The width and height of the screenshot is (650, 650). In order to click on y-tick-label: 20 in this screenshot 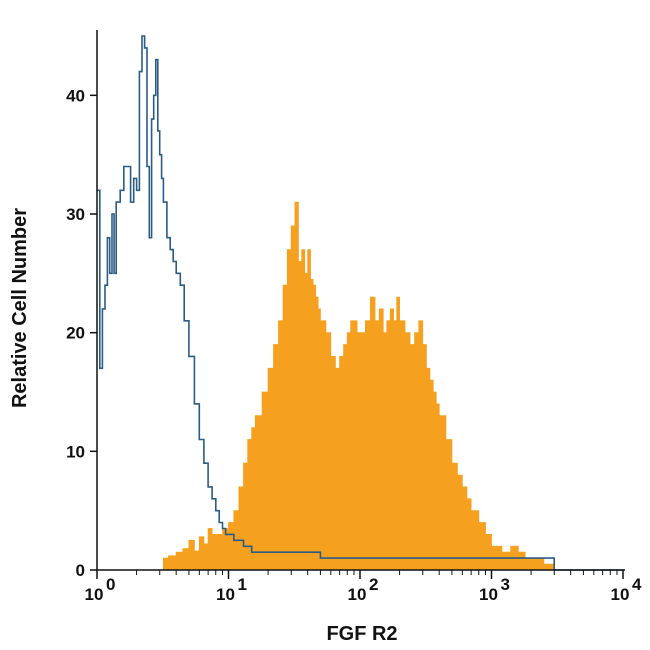, I will do `click(75, 333)`.